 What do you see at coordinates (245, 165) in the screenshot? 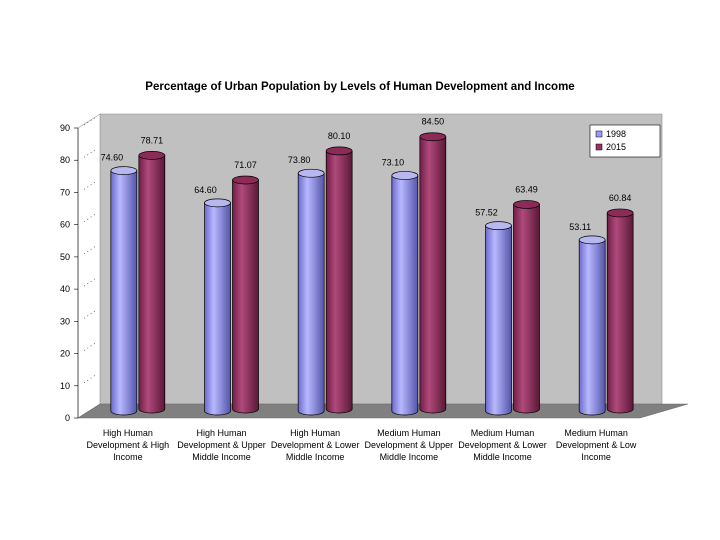
I see `data-label: 71.07` at bounding box center [245, 165].